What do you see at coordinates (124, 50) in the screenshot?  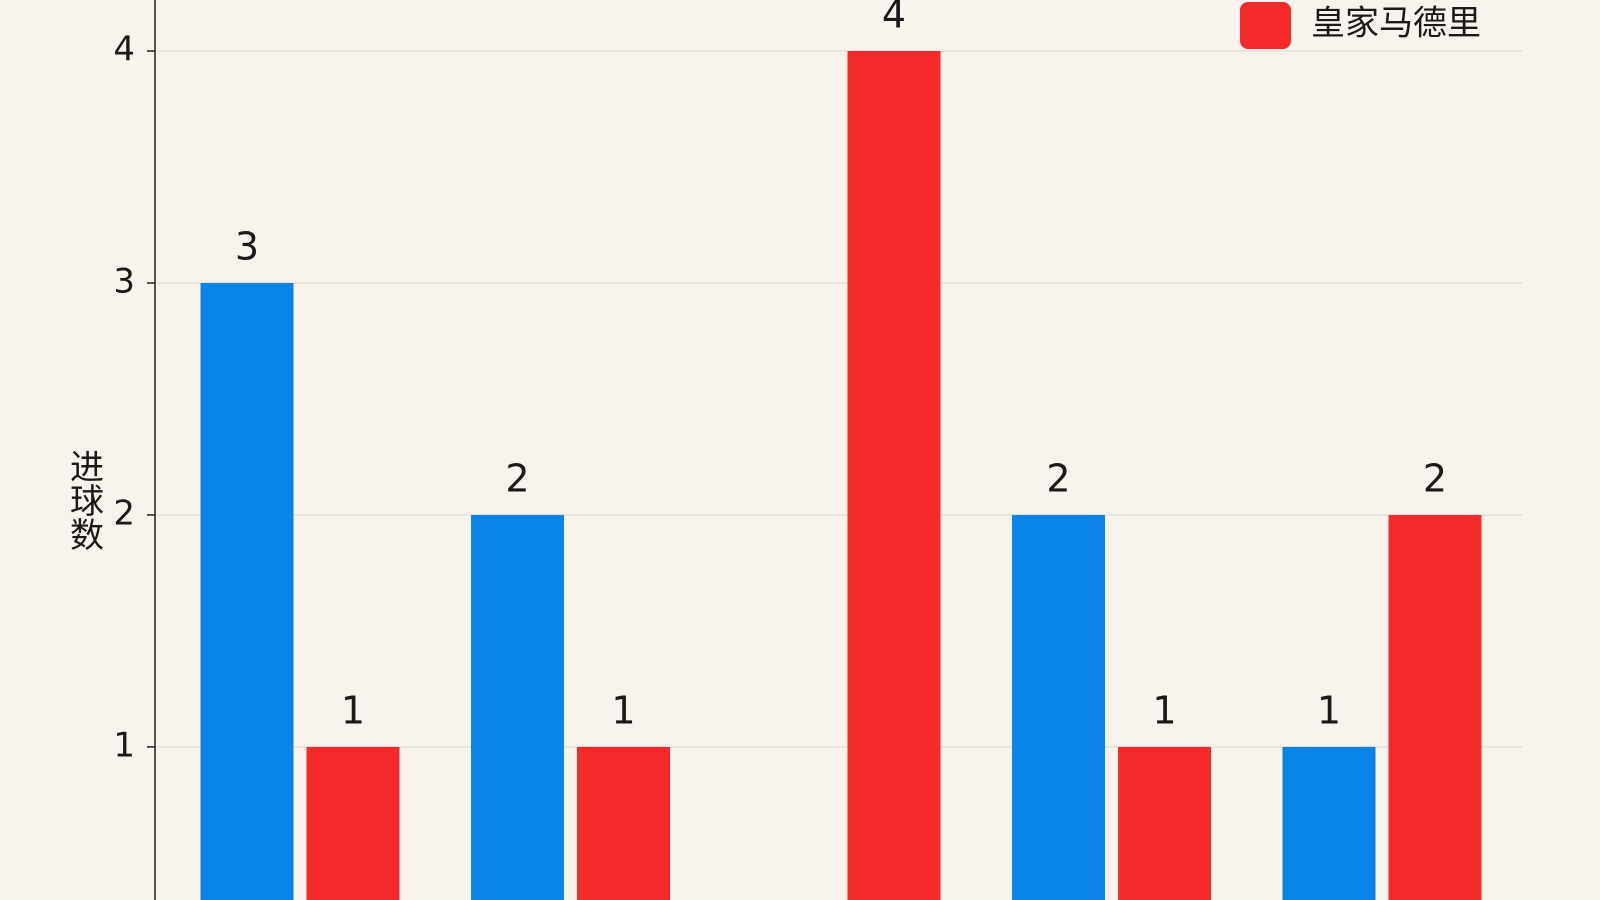 I see `y-tick-label: 4` at bounding box center [124, 50].